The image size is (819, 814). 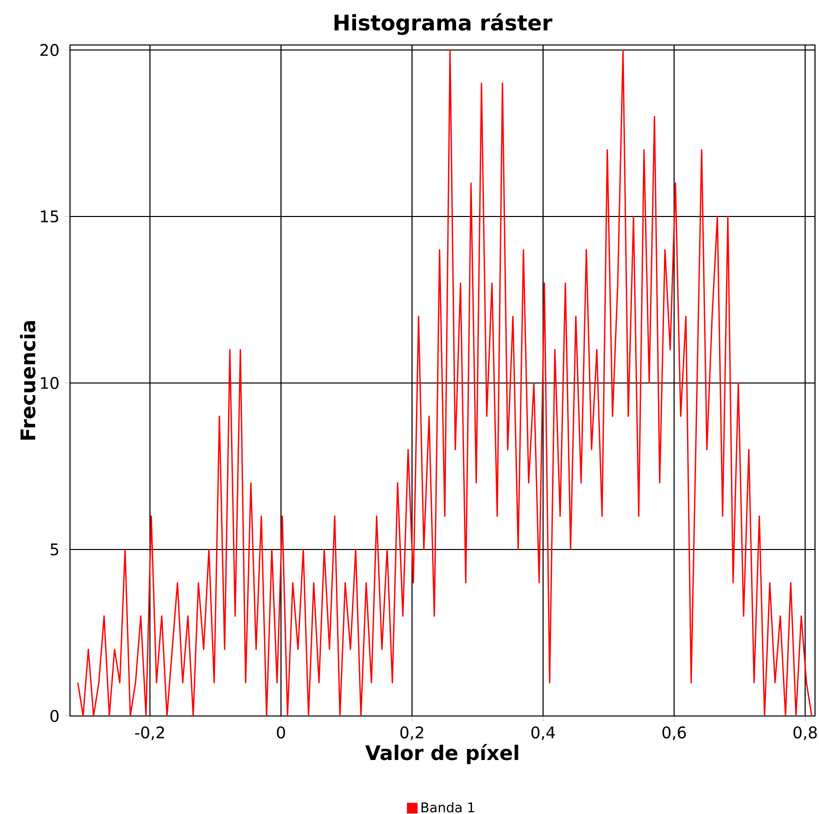 What do you see at coordinates (412, 733) in the screenshot?
I see `x-tick-label: 0,2` at bounding box center [412, 733].